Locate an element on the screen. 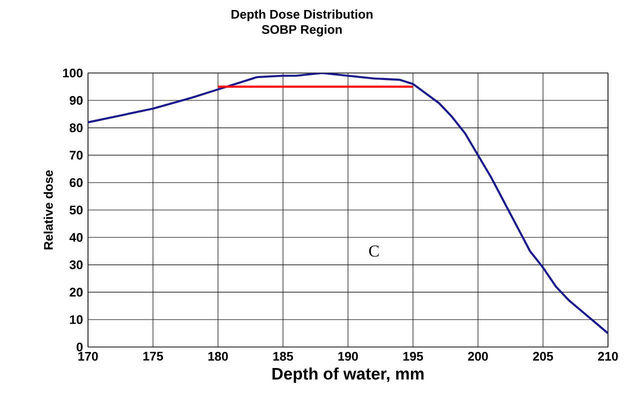  x-tick-label: 210 is located at coordinates (608, 356).